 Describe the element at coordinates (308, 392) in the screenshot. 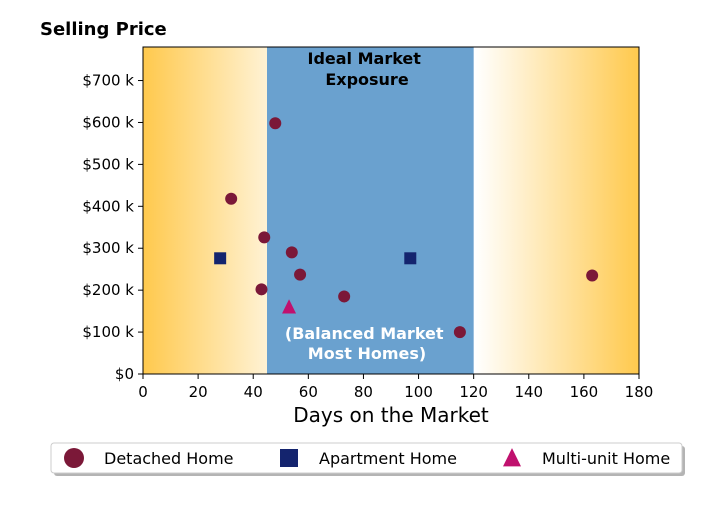

I see `x-tick-label: 60` at that location.